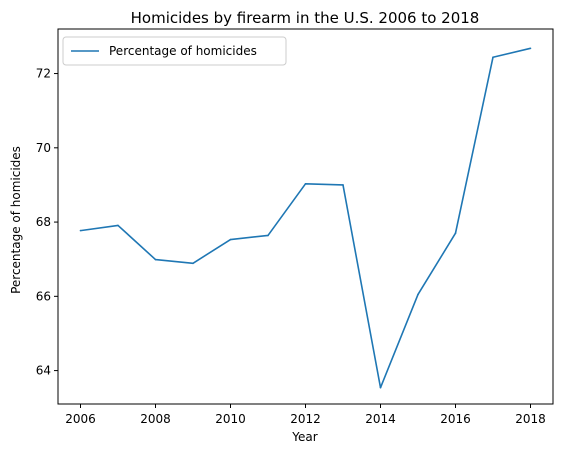 The image size is (563, 455). What do you see at coordinates (230, 419) in the screenshot?
I see `x-tick-label: 2010` at bounding box center [230, 419].